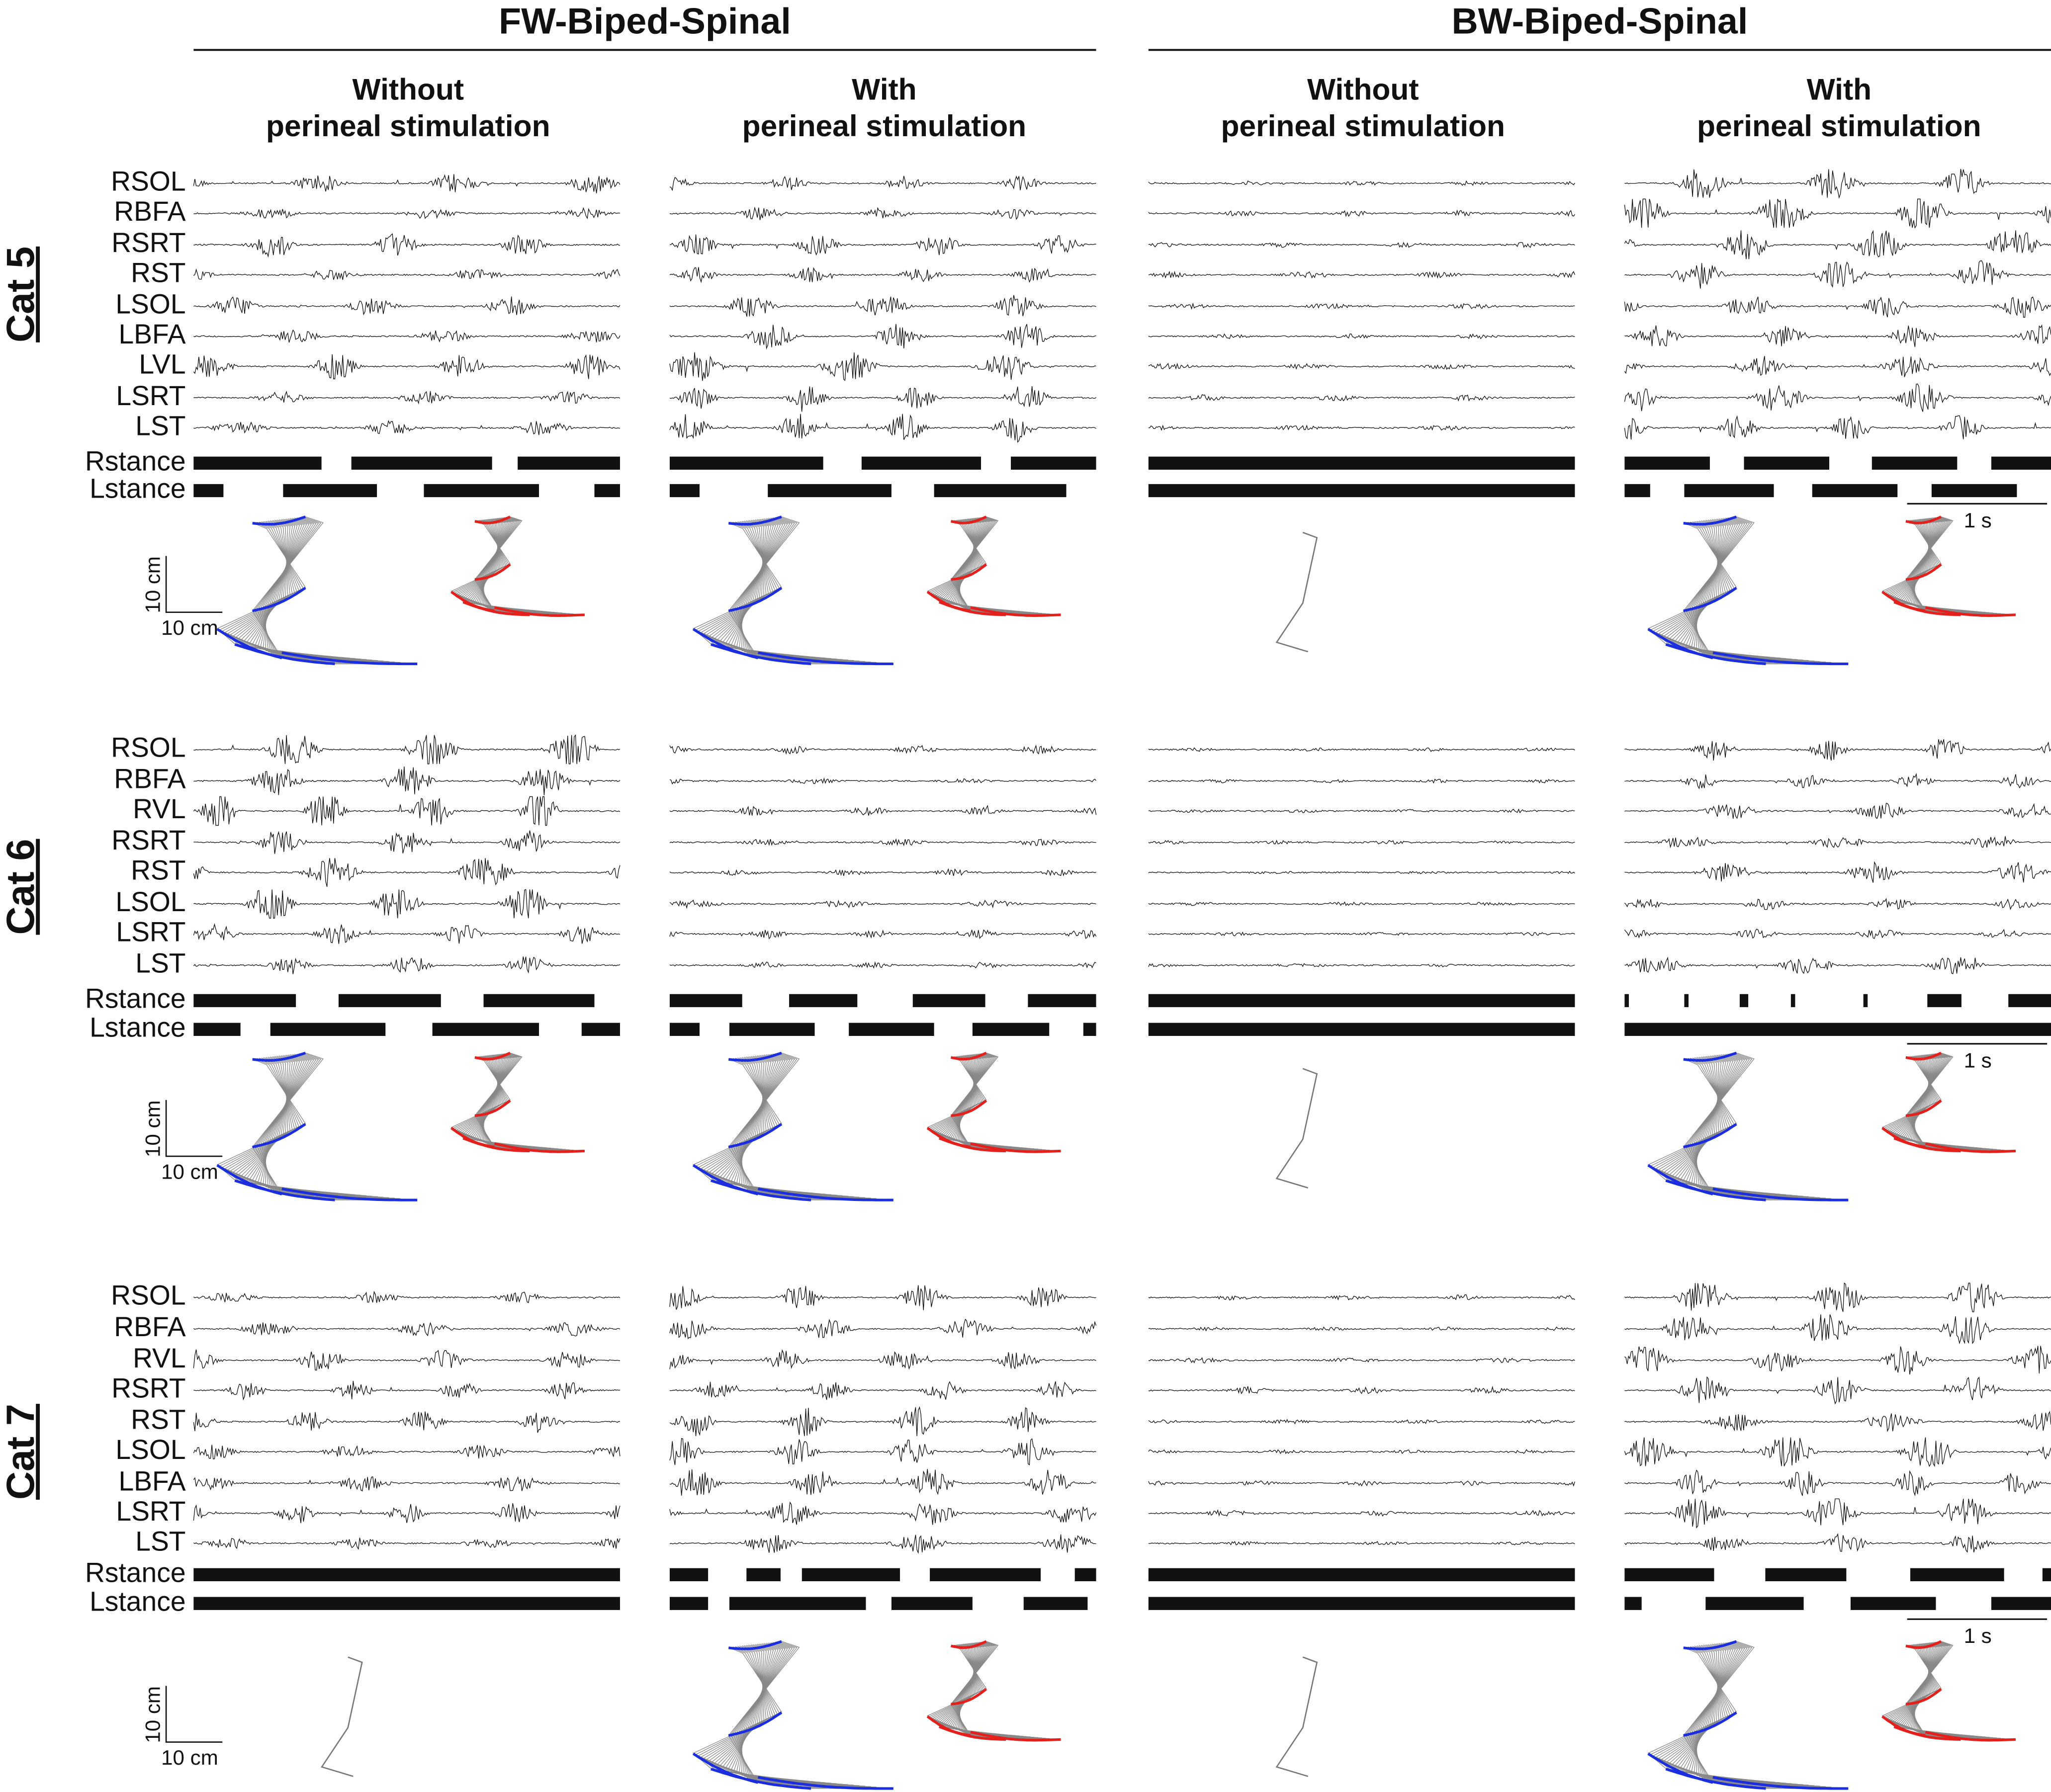 The image size is (2051, 1792). What do you see at coordinates (1839, 126) in the screenshot?
I see `condition-title: perineal stimulation` at bounding box center [1839, 126].